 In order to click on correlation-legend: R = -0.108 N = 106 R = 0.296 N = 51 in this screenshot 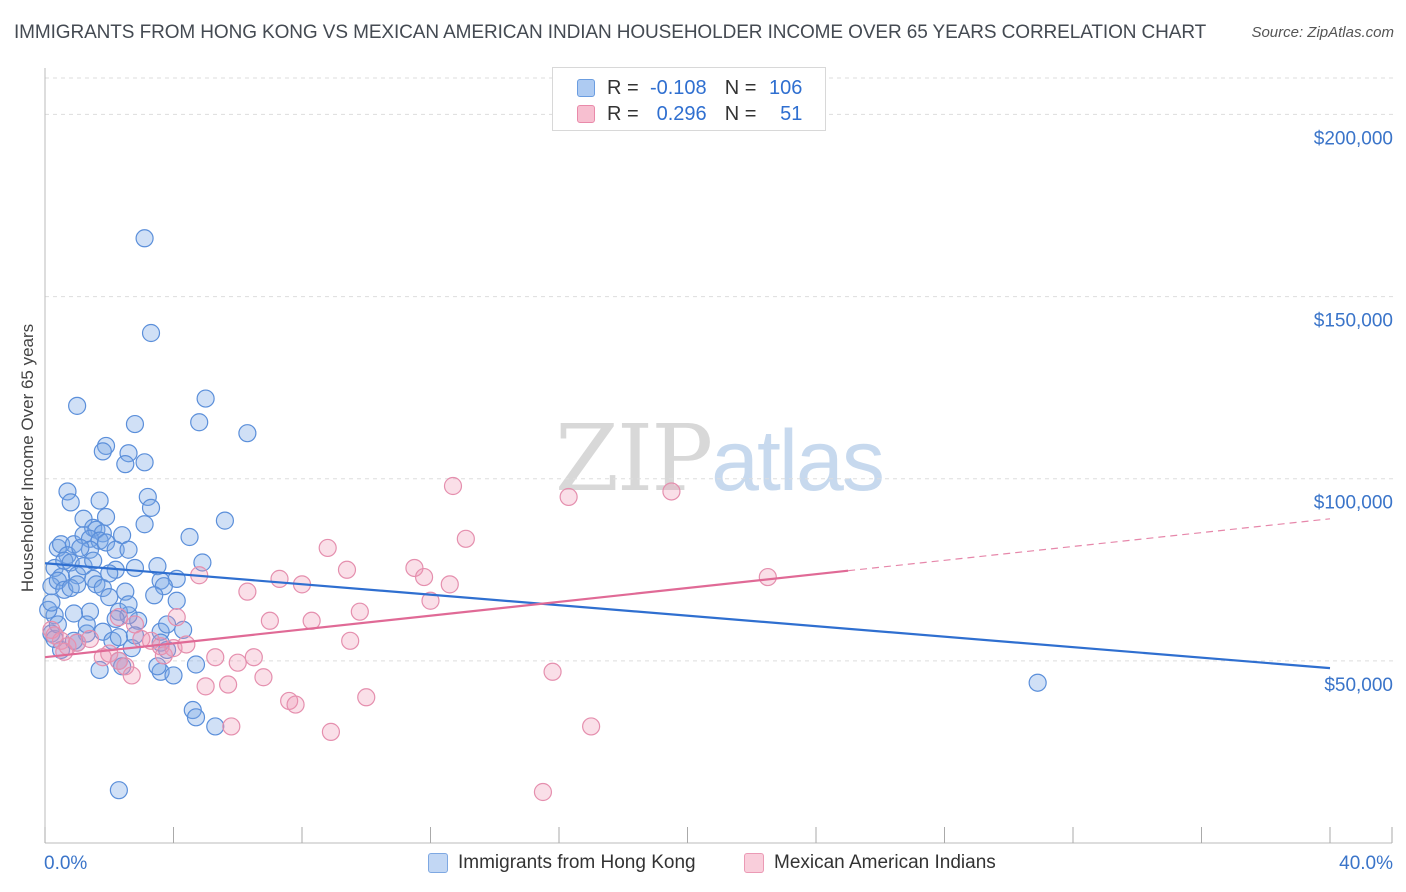, I will do `click(689, 99)`.